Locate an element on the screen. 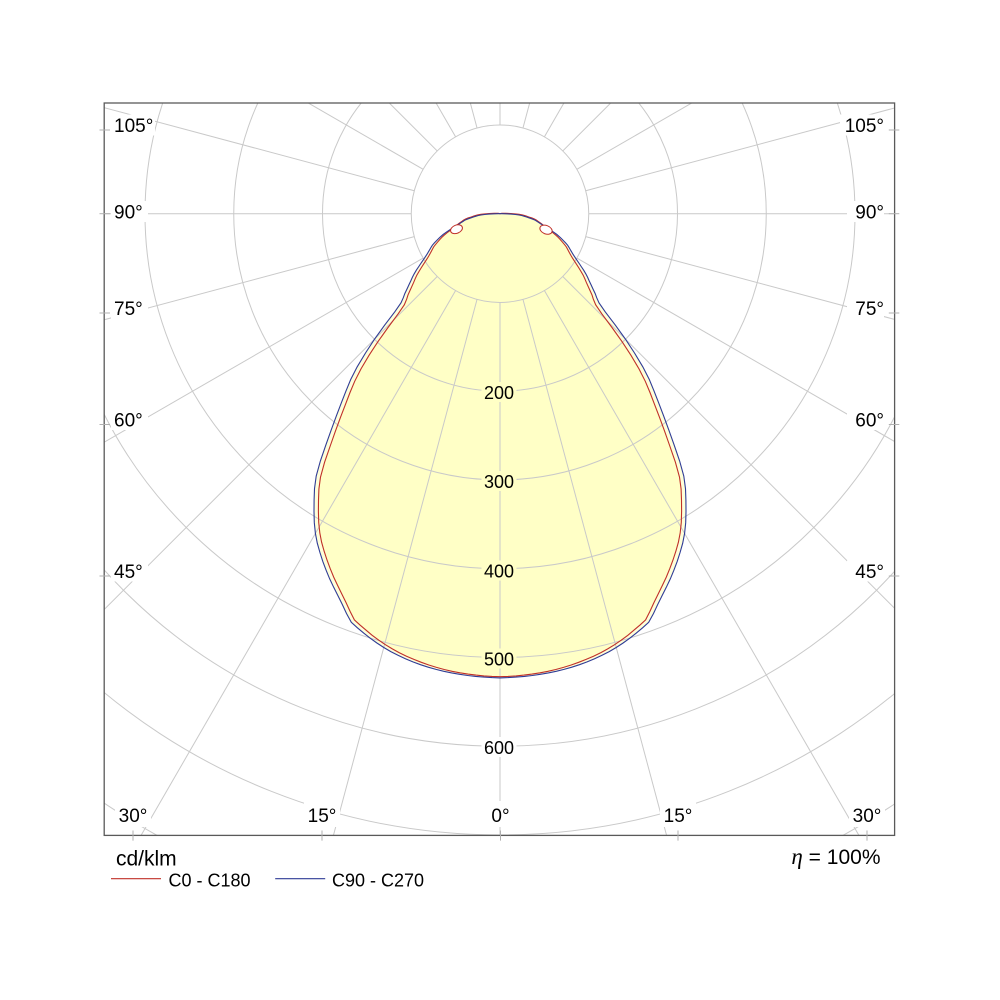 Image resolution: width=1000 pixels, height=1000 pixels. svg-text: C90 - C270 is located at coordinates (378, 881).